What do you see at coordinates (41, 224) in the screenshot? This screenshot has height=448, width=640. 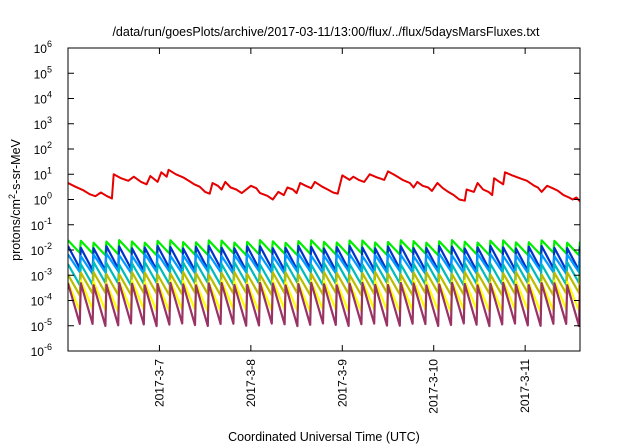 I see `y-tick-label: 10⁻¹` at bounding box center [41, 224].